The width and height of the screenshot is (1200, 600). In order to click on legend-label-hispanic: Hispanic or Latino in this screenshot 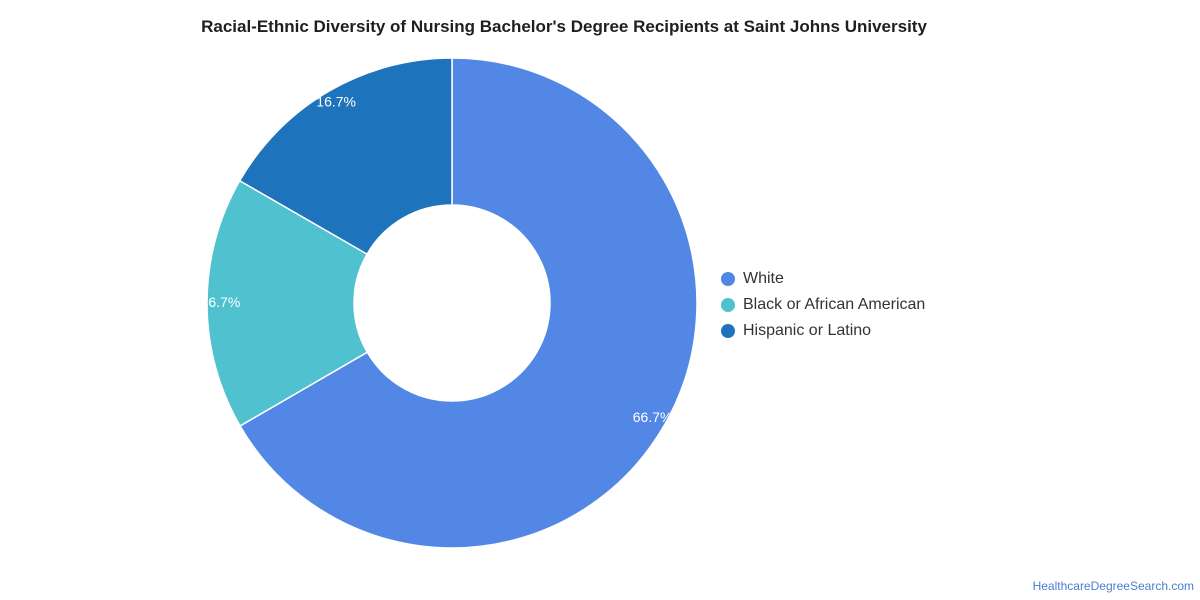, I will do `click(807, 330)`.